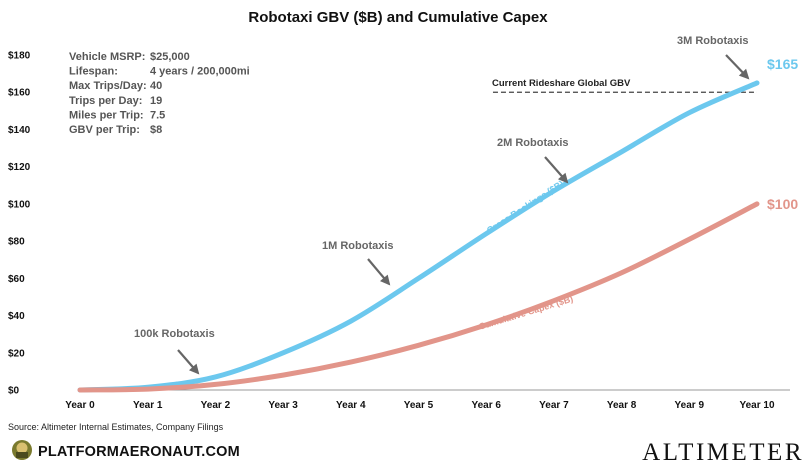  I want to click on robotaxi-annotation: 3M Robotaxis, so click(713, 41).